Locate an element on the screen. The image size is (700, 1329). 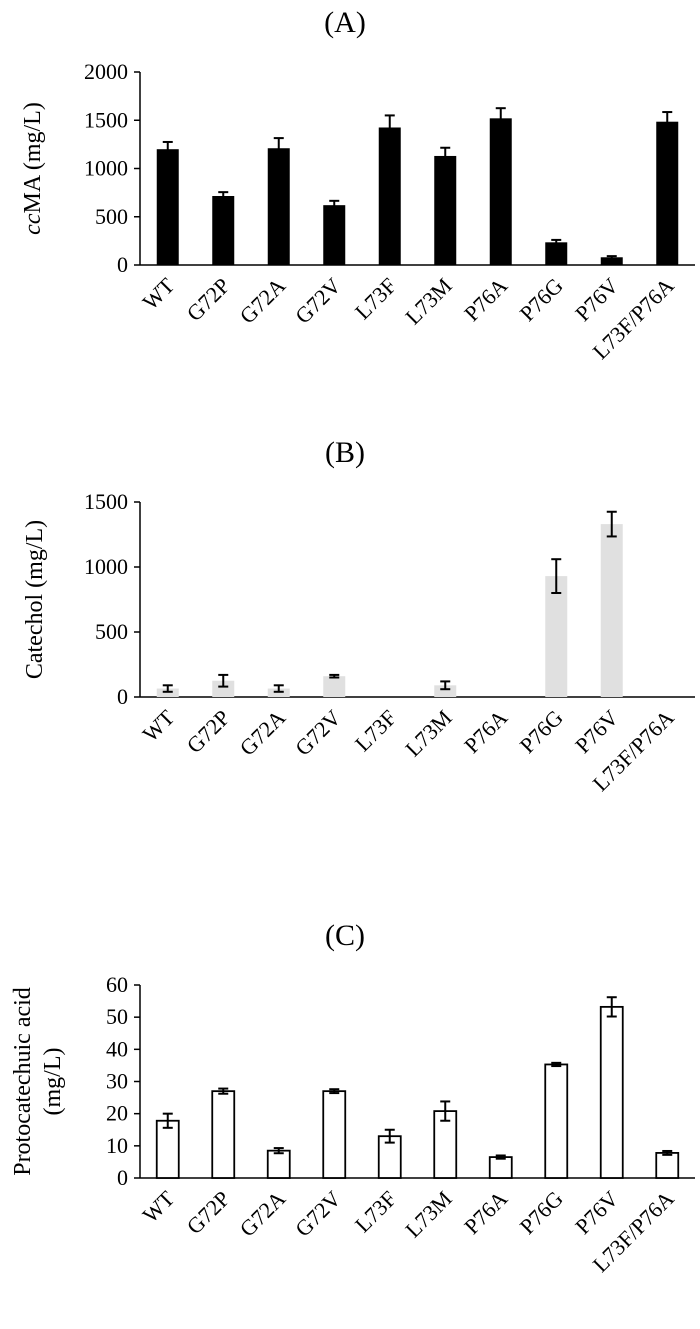
y-axis-label: ccMA (mg/L) is located at coordinates (33, 168).